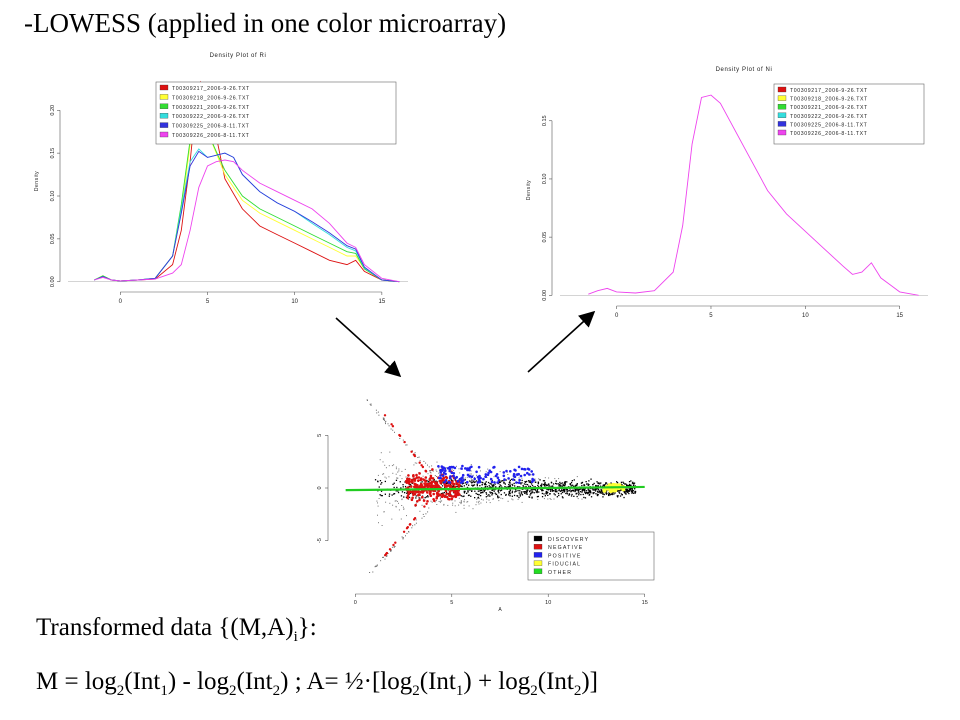  Describe the element at coordinates (565, 548) in the screenshot. I see `legend-label: NEGATIVE` at that location.